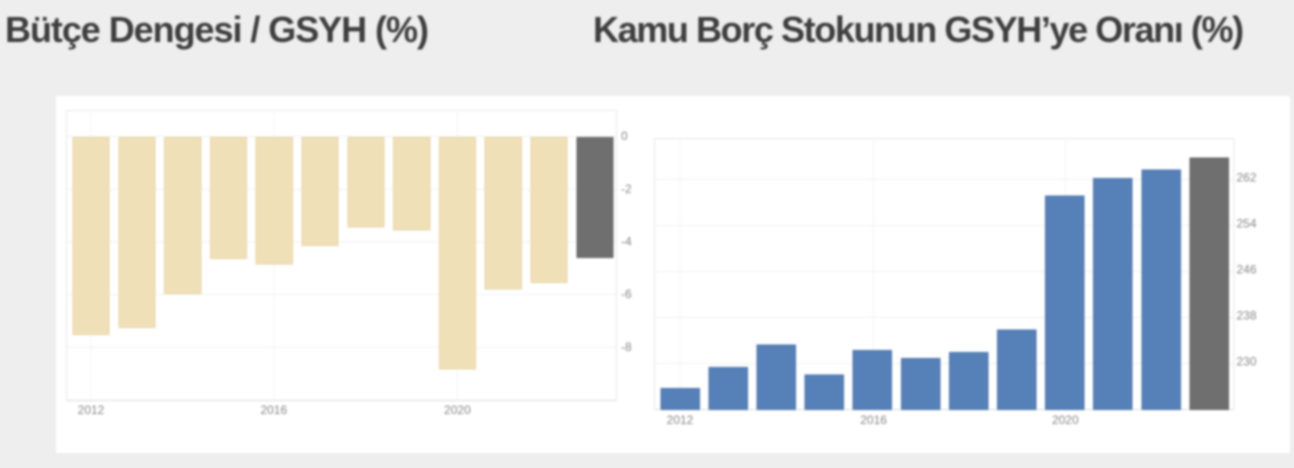 The height and width of the screenshot is (468, 1294). Describe the element at coordinates (1247, 362) in the screenshot. I see `svg-text: 230` at that location.